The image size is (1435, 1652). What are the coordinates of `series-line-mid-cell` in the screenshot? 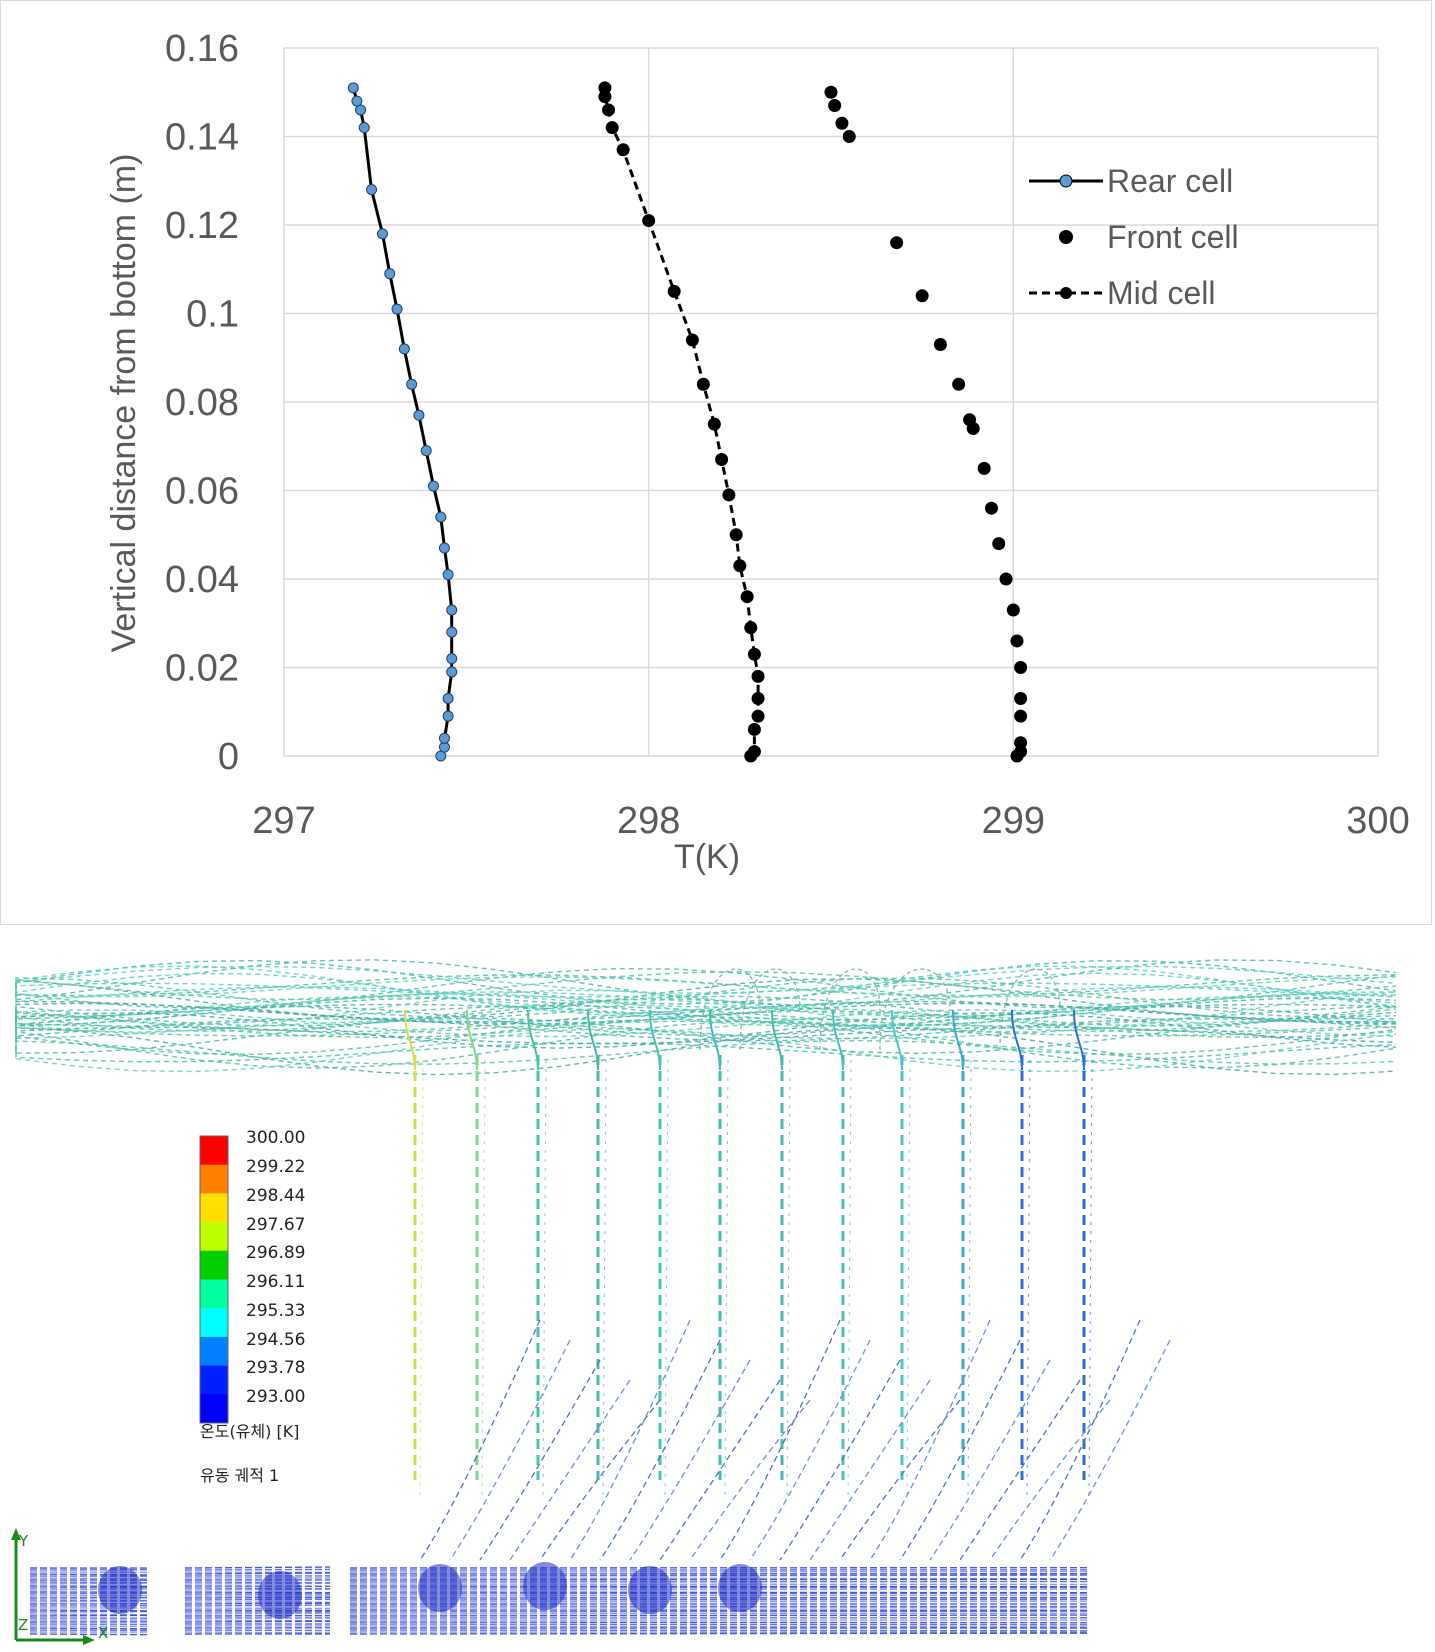 It's located at (681, 422).